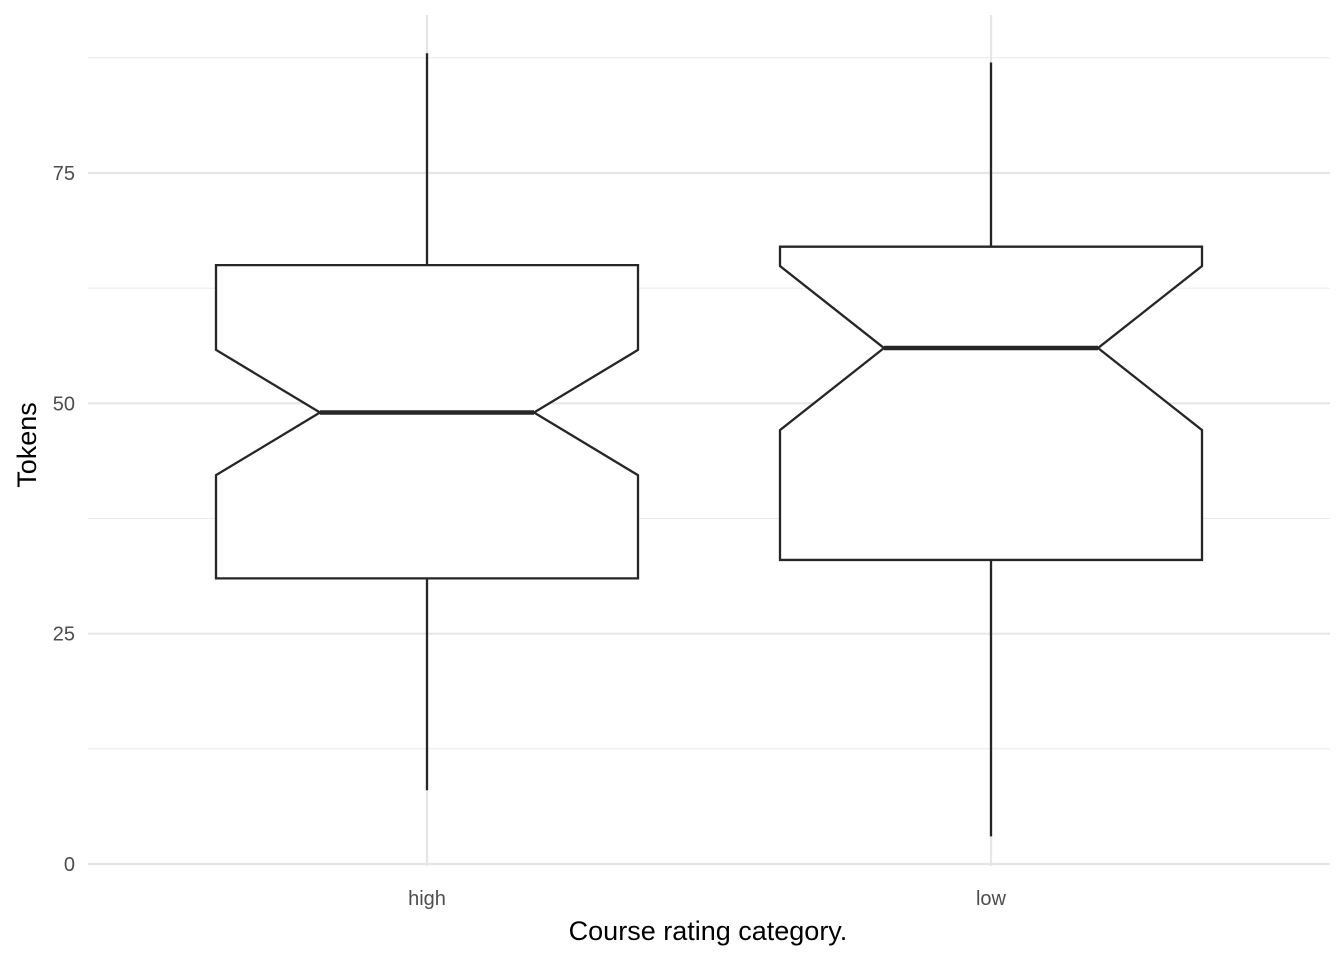 This screenshot has width=1344, height=960. What do you see at coordinates (64, 519) in the screenshot?
I see `y-axis-ticks: 0 25 50 75` at bounding box center [64, 519].